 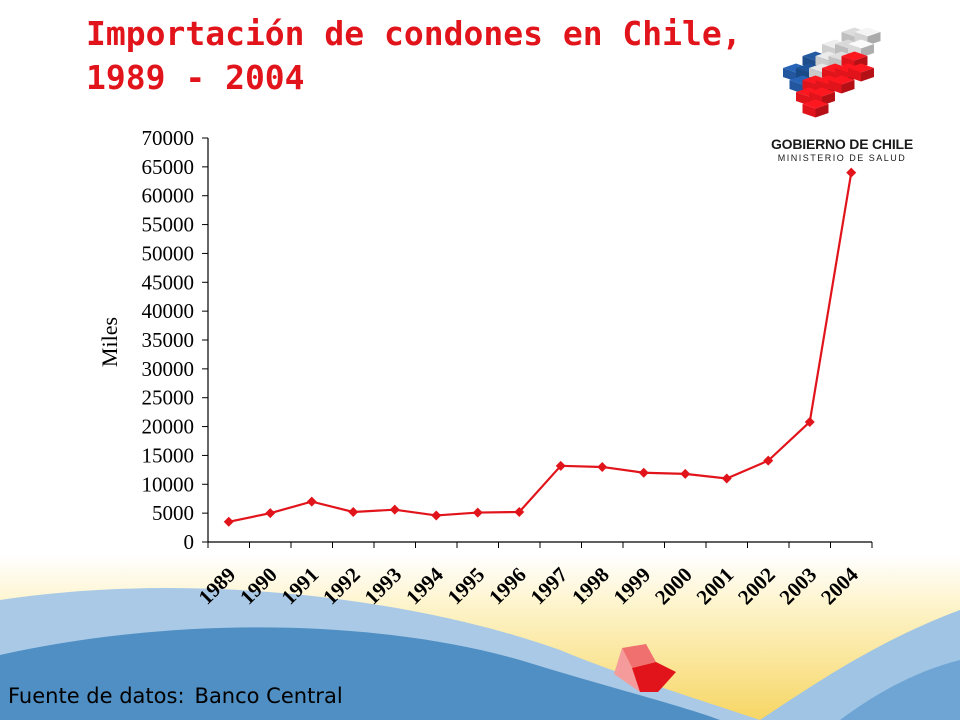 I want to click on x-tick-label: 1999, so click(x=632, y=586).